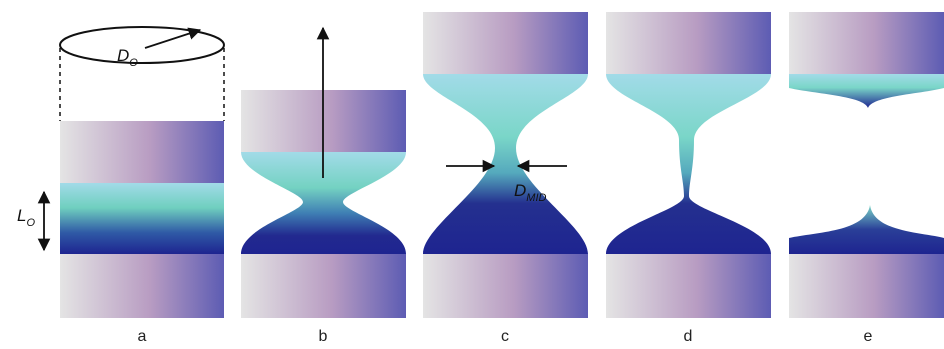 The image size is (944, 349). I want to click on diameter-label: DO, so click(127, 57).